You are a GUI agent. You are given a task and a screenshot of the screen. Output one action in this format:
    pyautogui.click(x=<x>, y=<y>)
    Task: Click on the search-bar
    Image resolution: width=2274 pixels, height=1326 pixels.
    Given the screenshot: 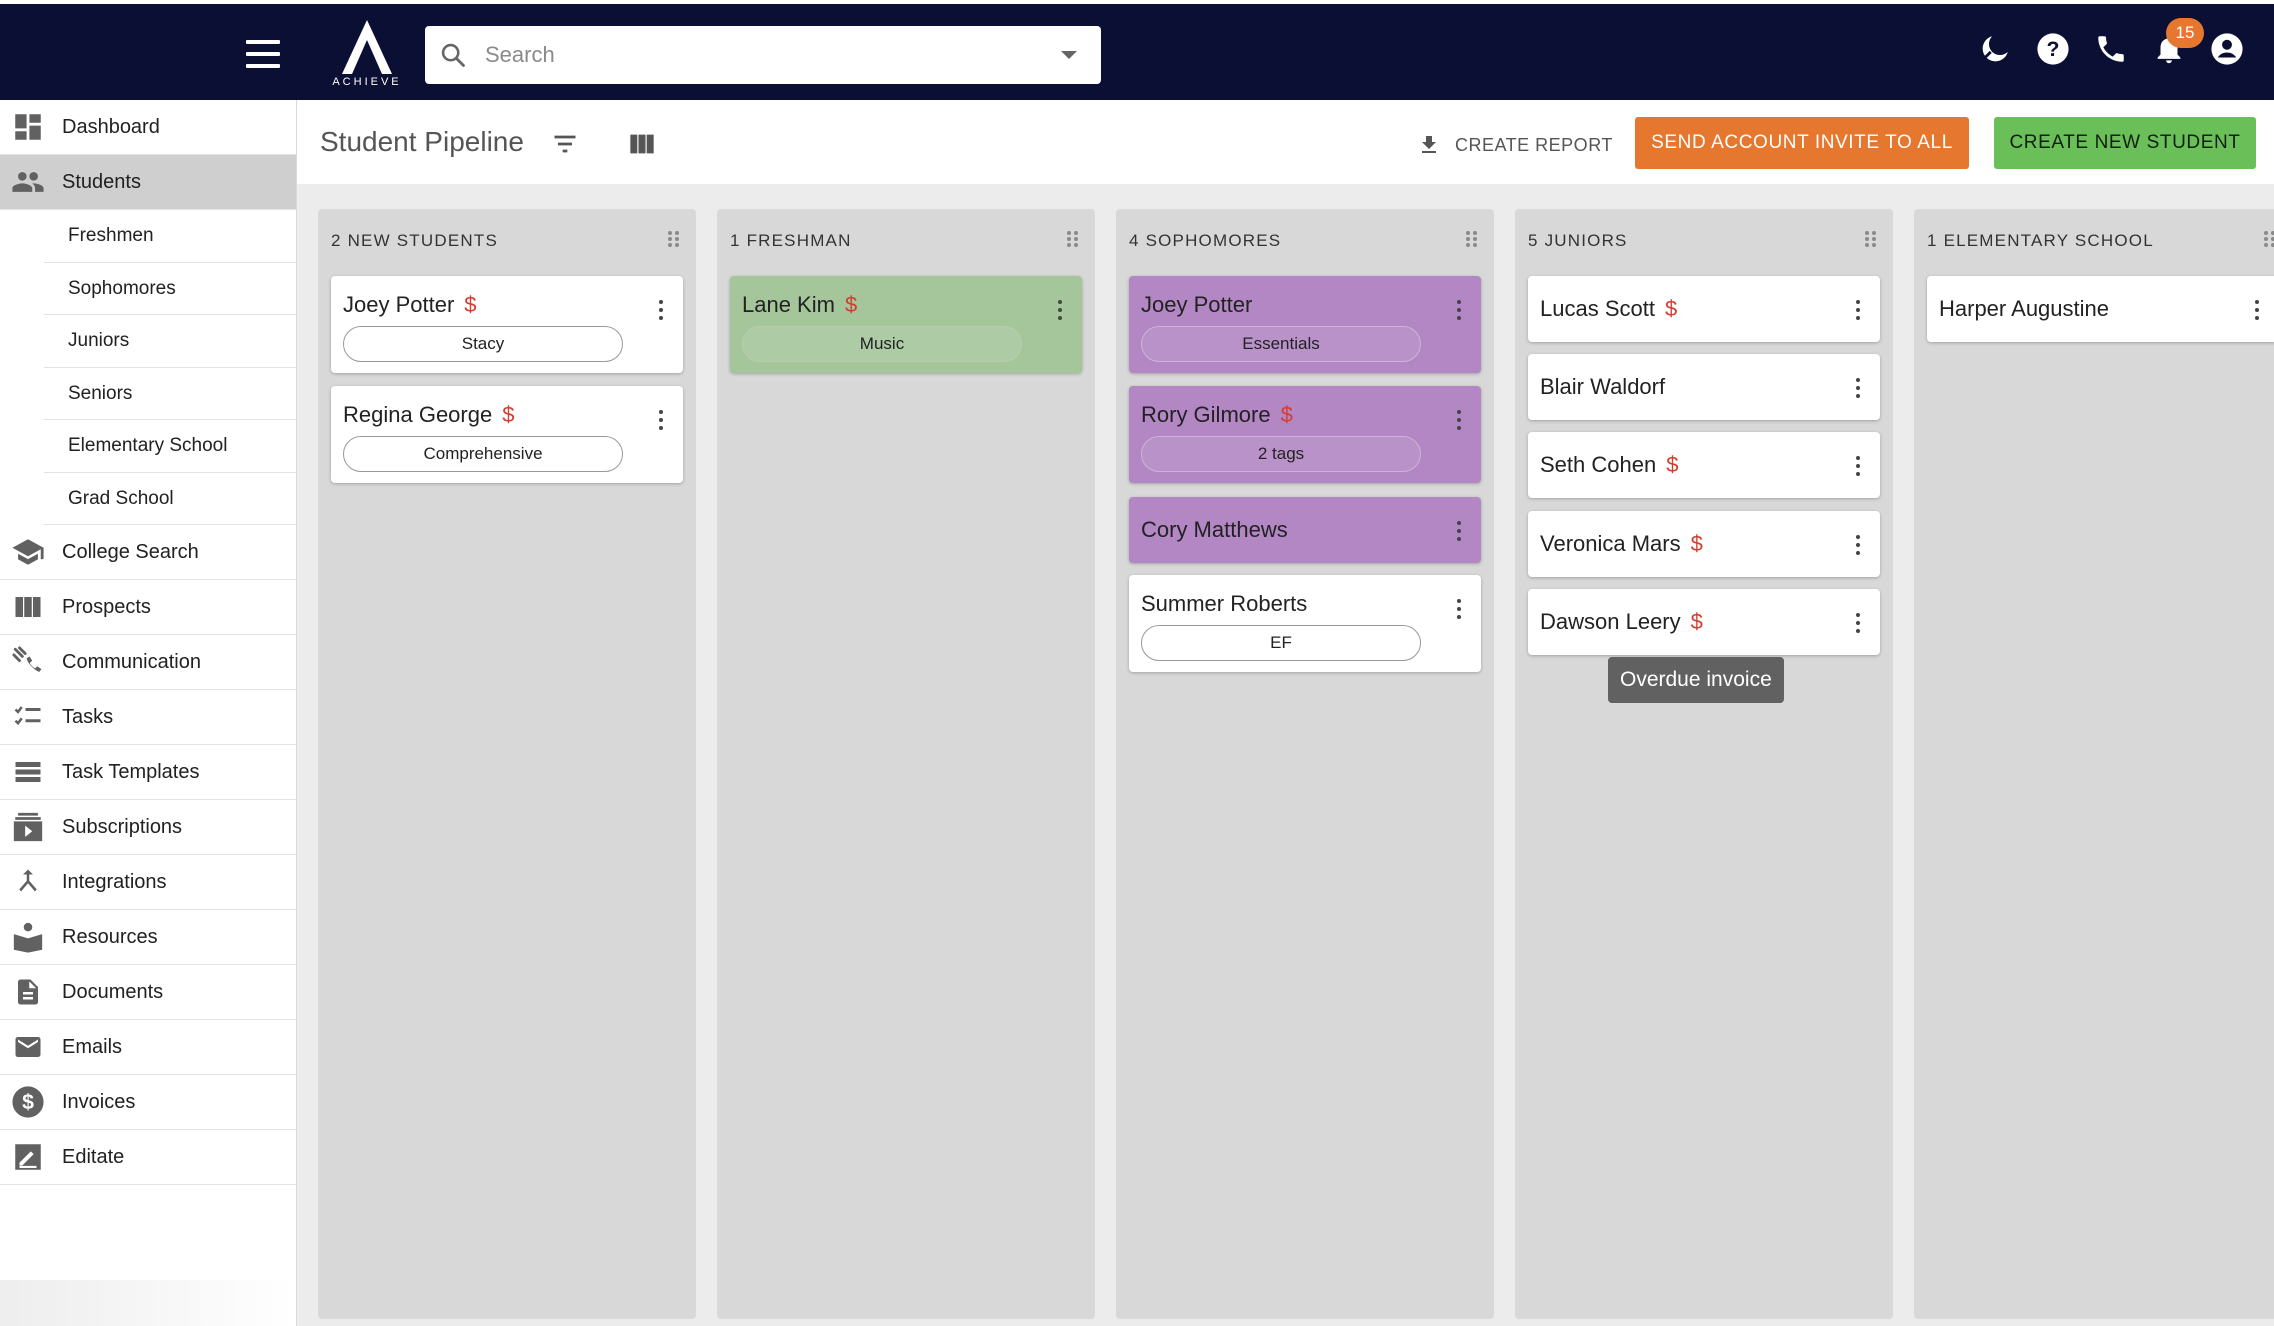 What is the action you would take?
    pyautogui.click(x=763, y=55)
    